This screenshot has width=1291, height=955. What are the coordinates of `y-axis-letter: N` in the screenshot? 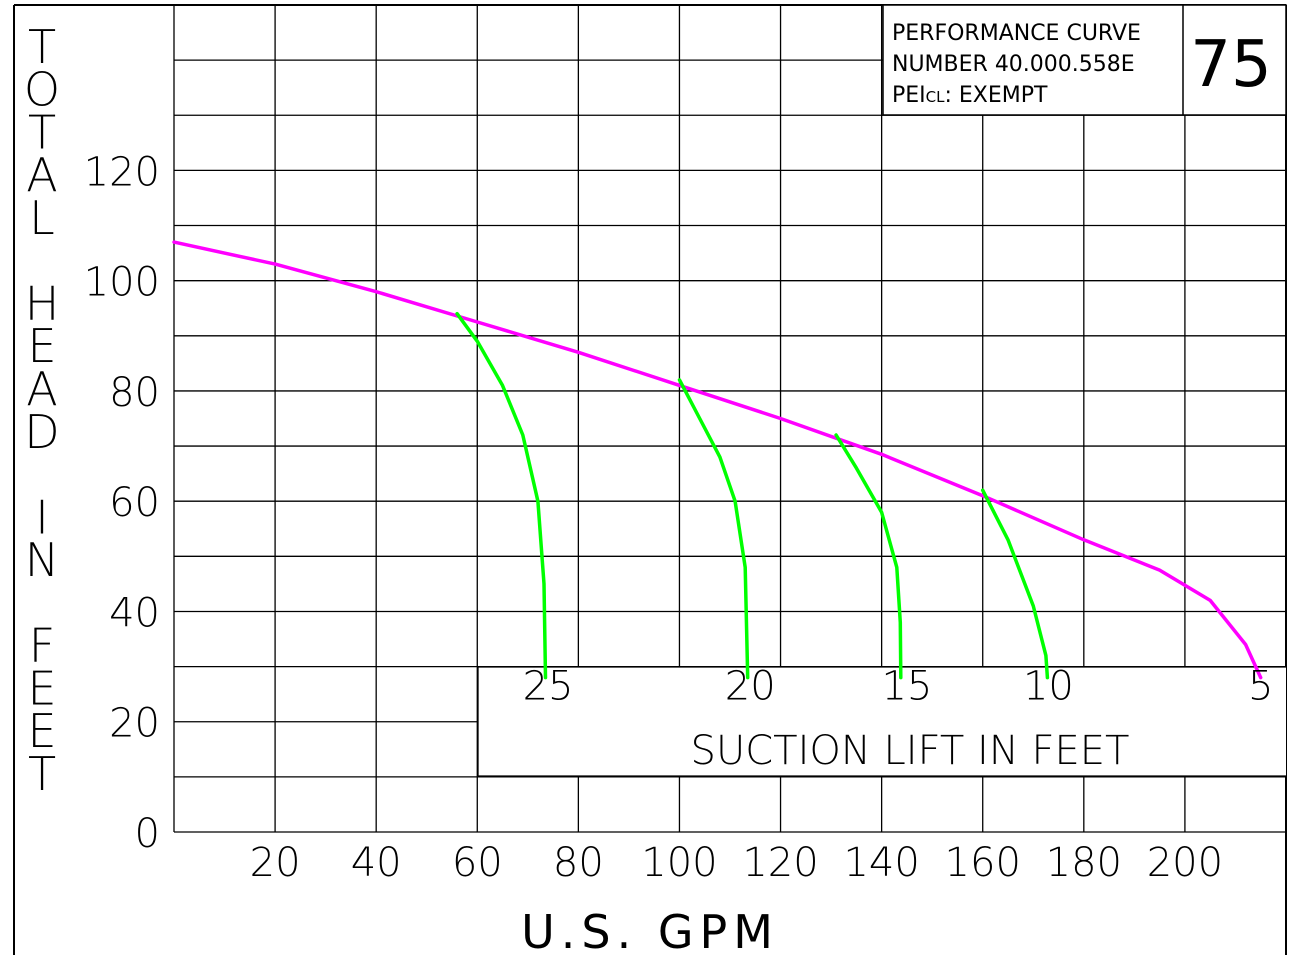 It's located at (42, 560).